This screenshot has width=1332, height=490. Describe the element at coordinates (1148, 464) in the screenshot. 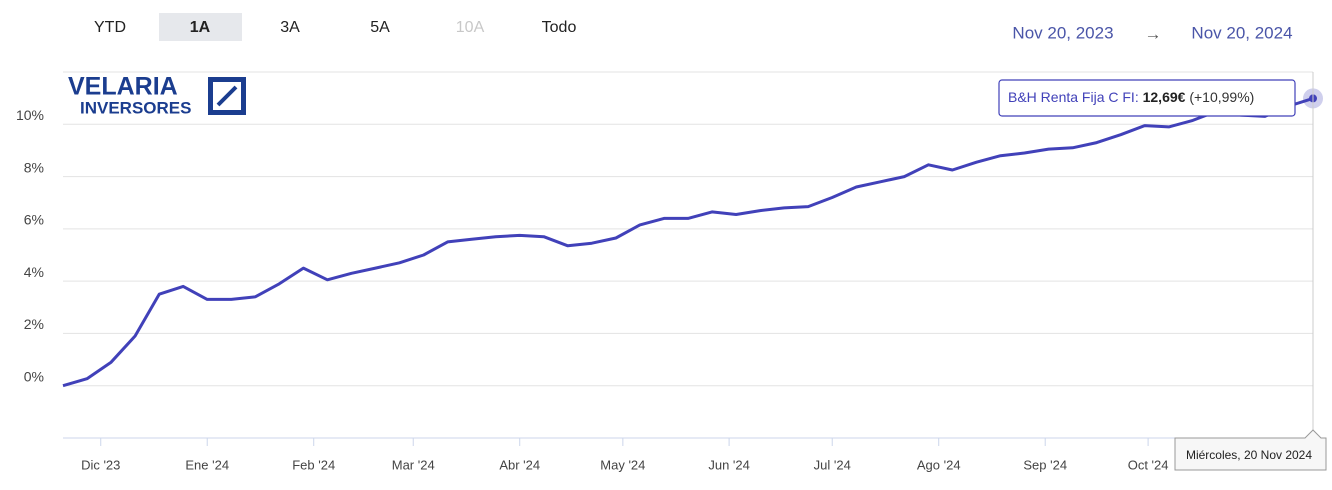

I see `x-tick-label: Oct '24` at that location.